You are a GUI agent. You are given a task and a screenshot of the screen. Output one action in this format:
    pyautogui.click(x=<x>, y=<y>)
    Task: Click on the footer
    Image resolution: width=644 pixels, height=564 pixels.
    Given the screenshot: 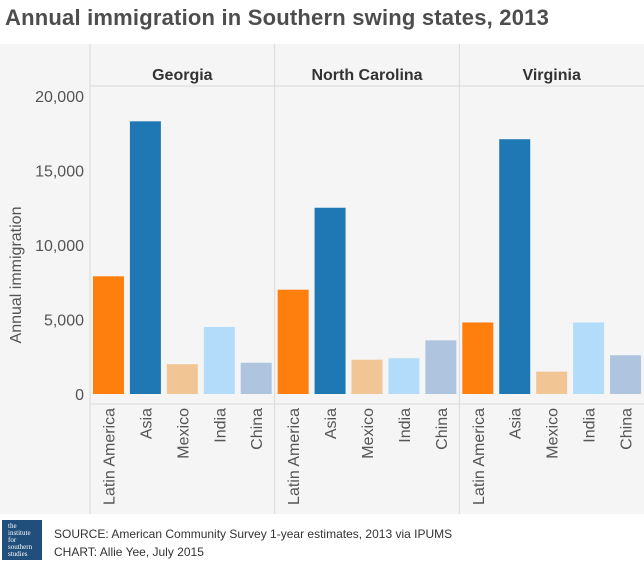 What is the action you would take?
    pyautogui.click(x=322, y=539)
    